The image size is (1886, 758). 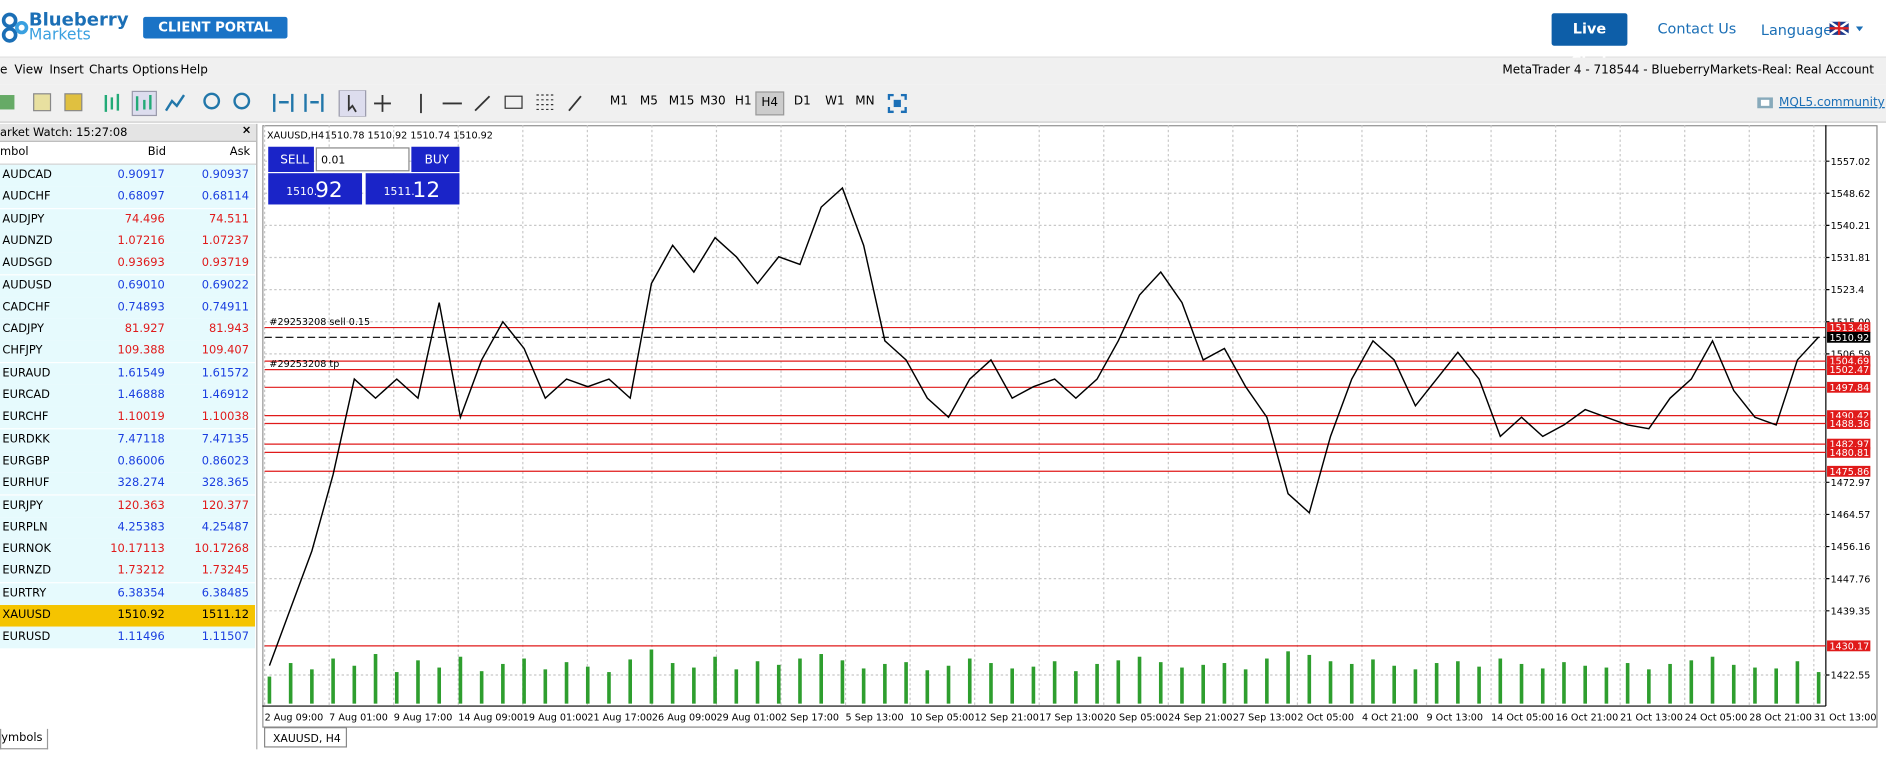 I want to click on watch-row: EURHUF 328.274 328.365, so click(x=127, y=484).